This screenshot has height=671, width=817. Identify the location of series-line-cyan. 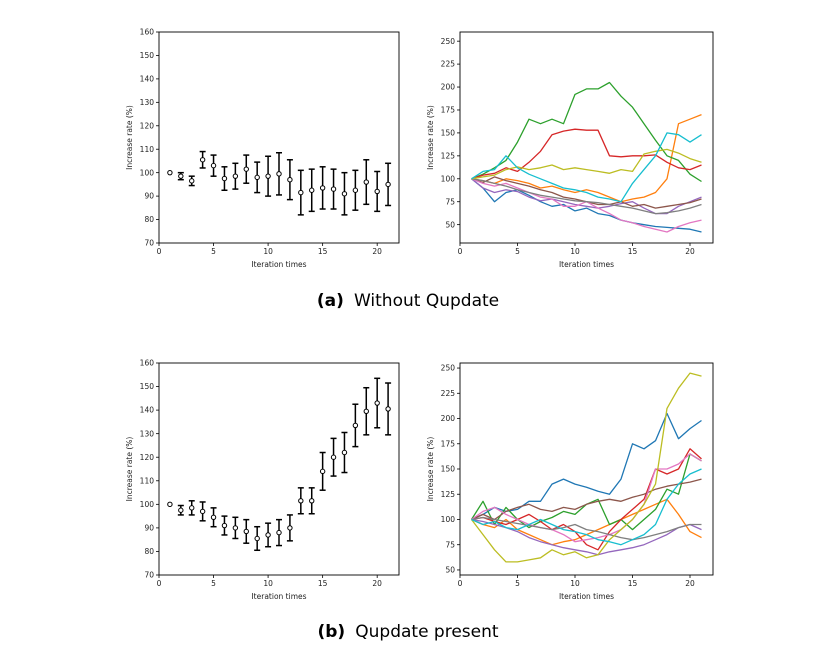
(586, 507).